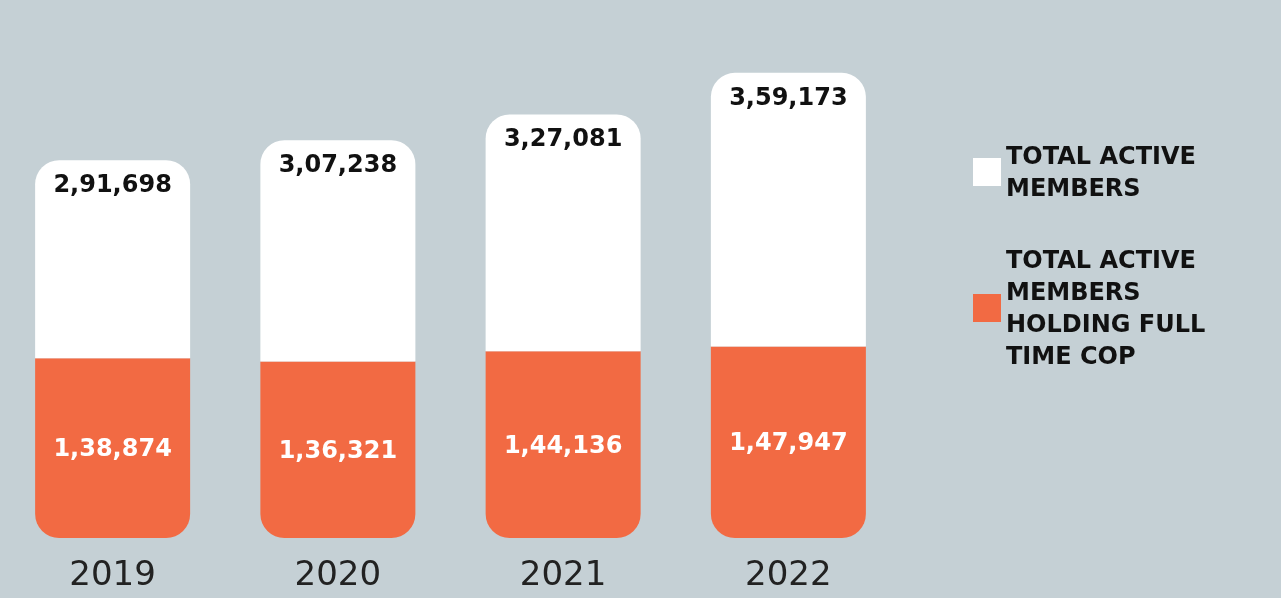 This screenshot has width=1281, height=598. I want to click on data-label: 1,44,136, so click(563, 444).